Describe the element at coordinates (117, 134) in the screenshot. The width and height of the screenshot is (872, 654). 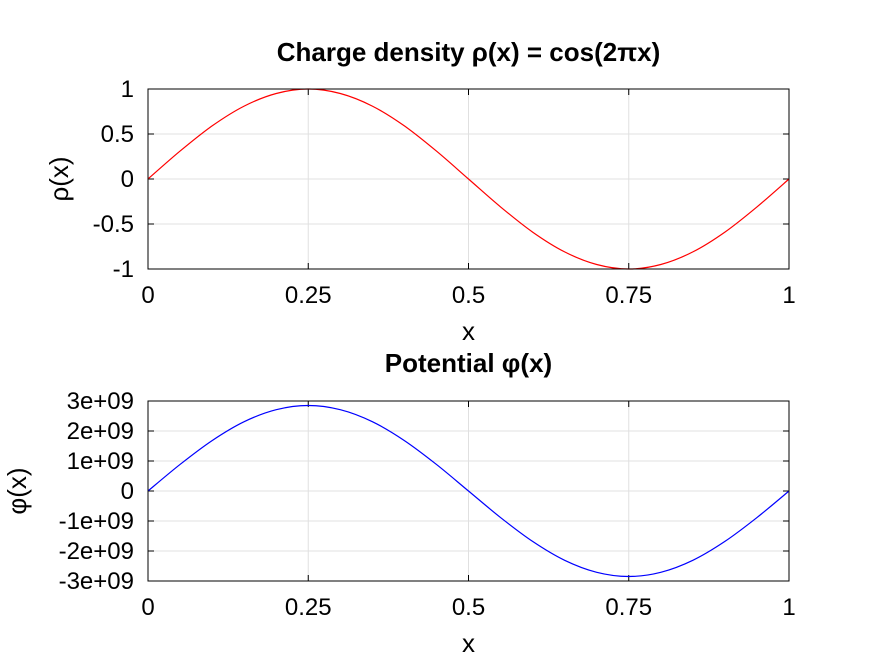
I see `charge-density-y-tick-label: 0.5` at that location.